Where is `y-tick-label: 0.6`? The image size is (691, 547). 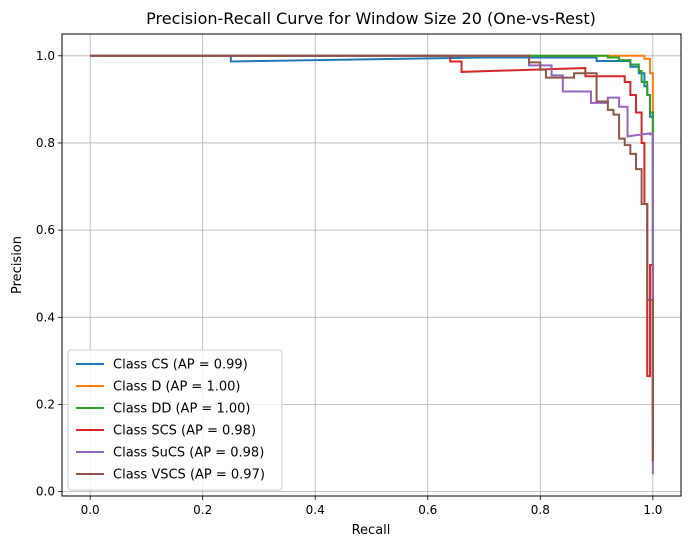 y-tick-label: 0.6 is located at coordinates (45, 230).